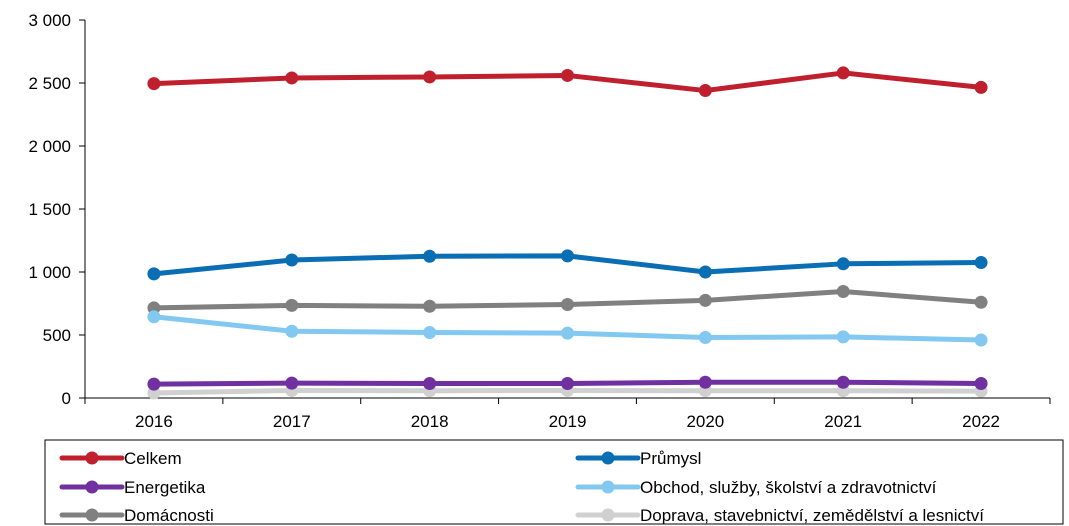 The image size is (1069, 526). Describe the element at coordinates (165, 487) in the screenshot. I see `legend-label: Energetika` at that location.